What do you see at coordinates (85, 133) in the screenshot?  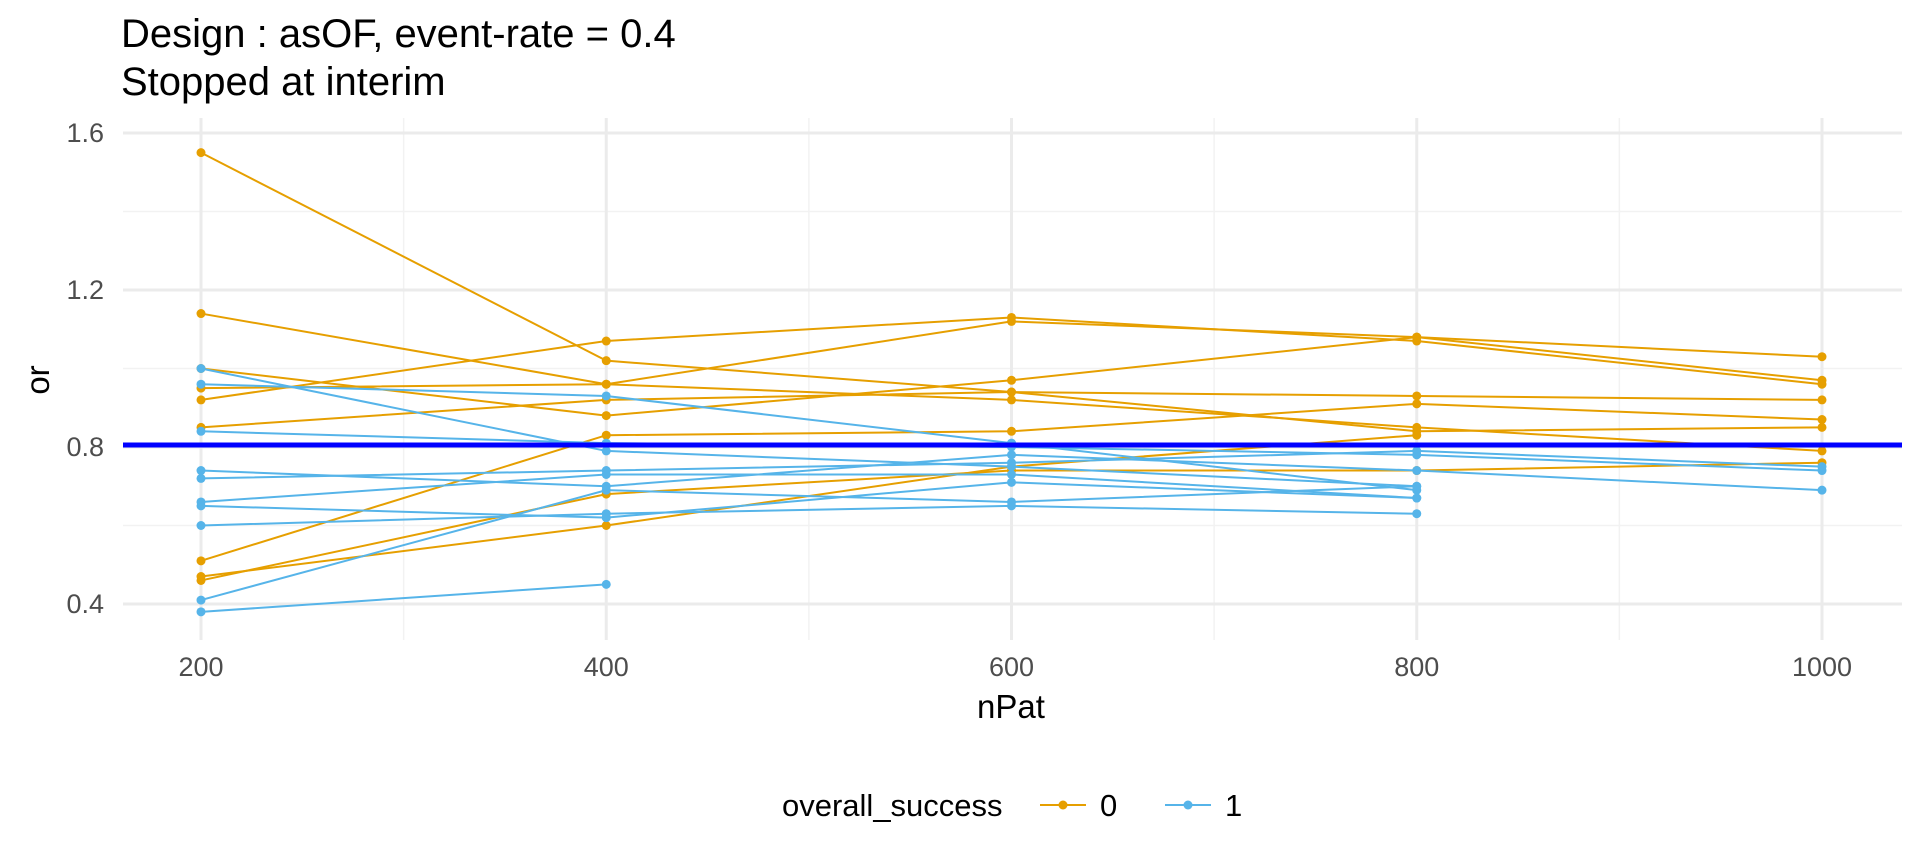 I see `y-tick-label: 1.6` at bounding box center [85, 133].